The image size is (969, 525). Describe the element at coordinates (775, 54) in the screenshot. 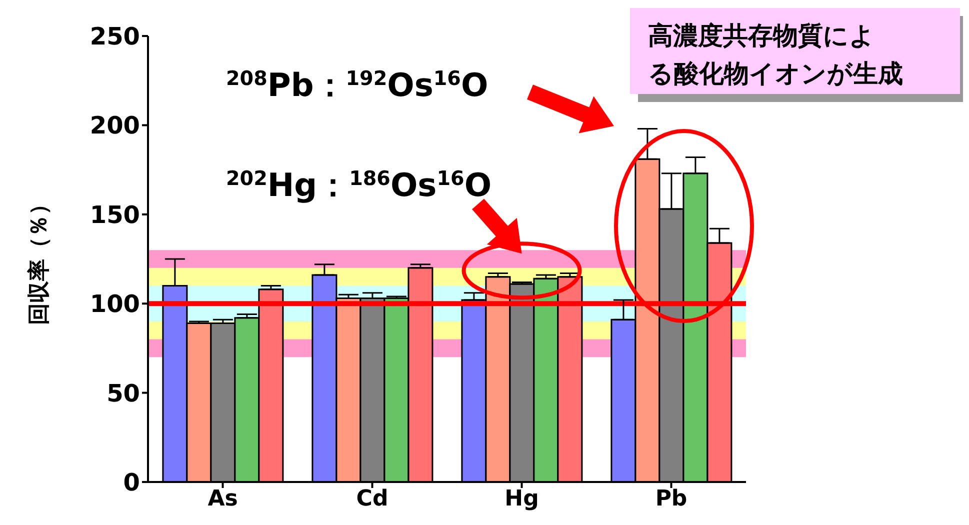

I see `annotation: 高濃度共存物質による酸化物イオンが生成` at that location.